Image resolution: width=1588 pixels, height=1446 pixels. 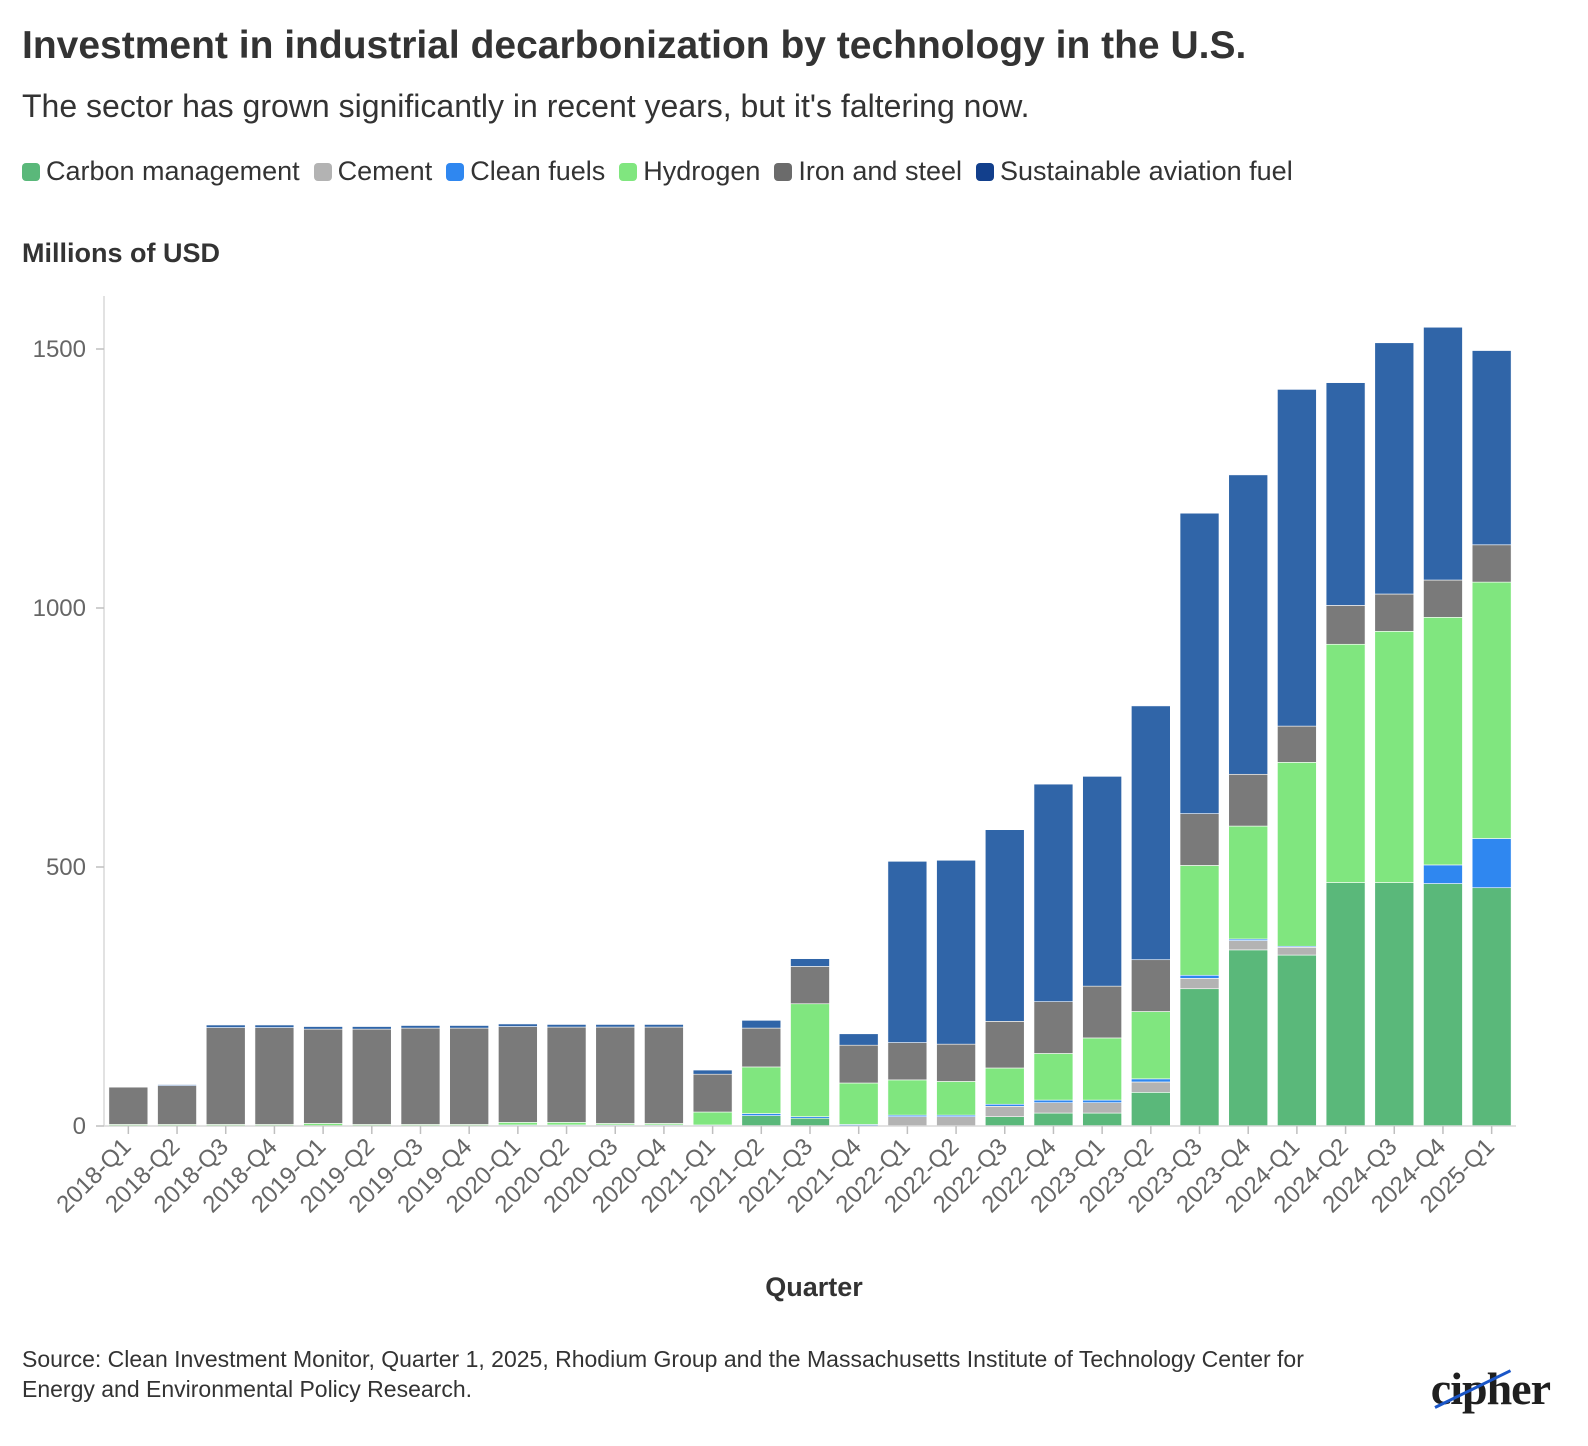 I want to click on bar-stack-2021-Q4, so click(x=858, y=1080).